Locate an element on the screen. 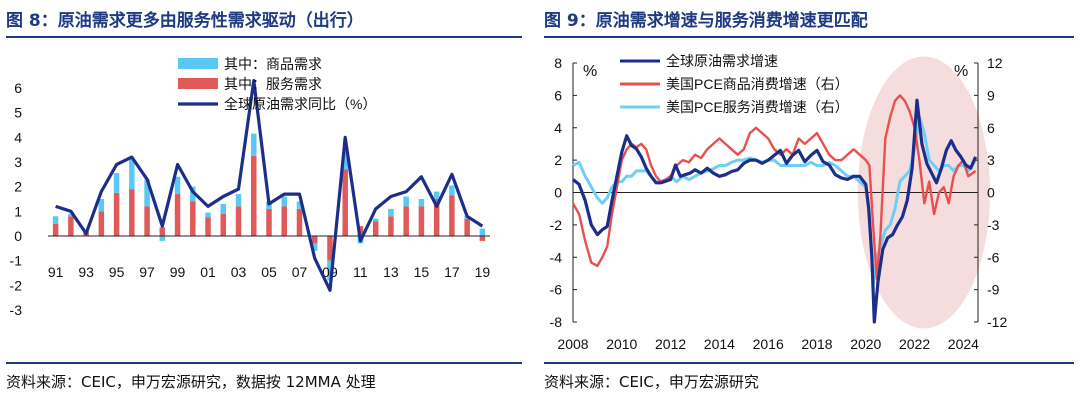 The image size is (1080, 403). y-left-tick-label: -2 is located at coordinates (556, 225).